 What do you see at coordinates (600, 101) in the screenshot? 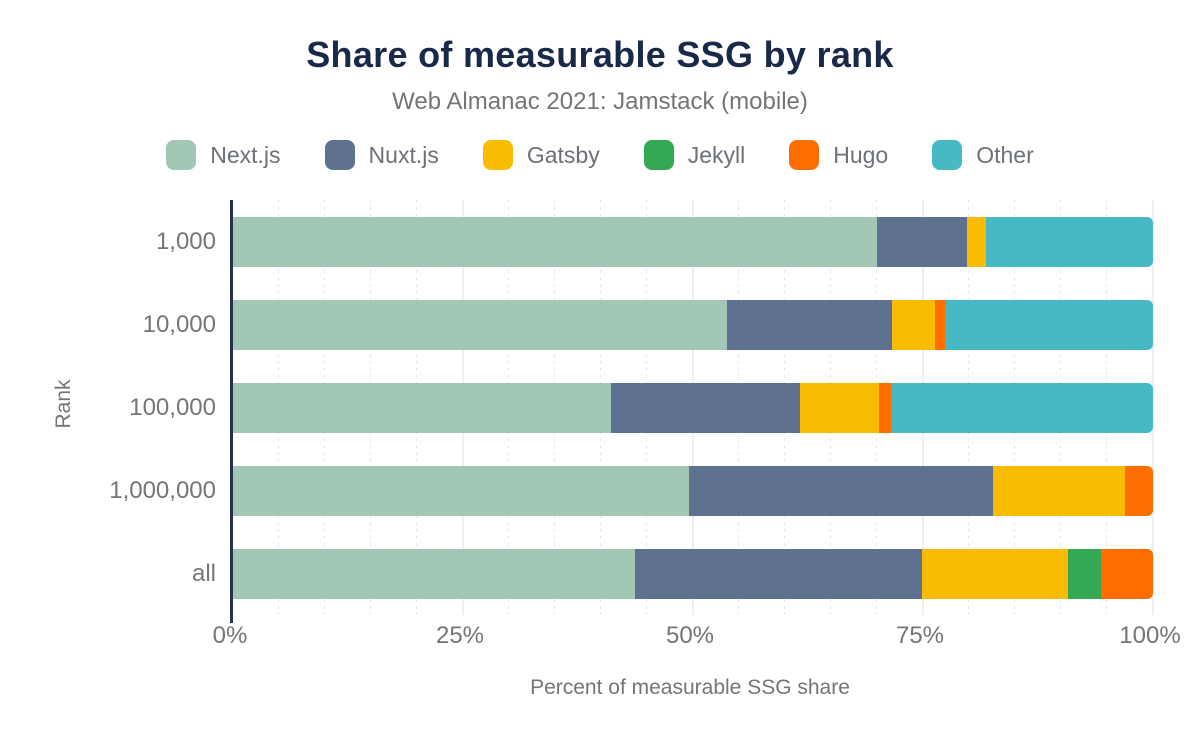
I see `chart-subtitle: Web Almanac 2021: Jamstack (mobile)` at bounding box center [600, 101].